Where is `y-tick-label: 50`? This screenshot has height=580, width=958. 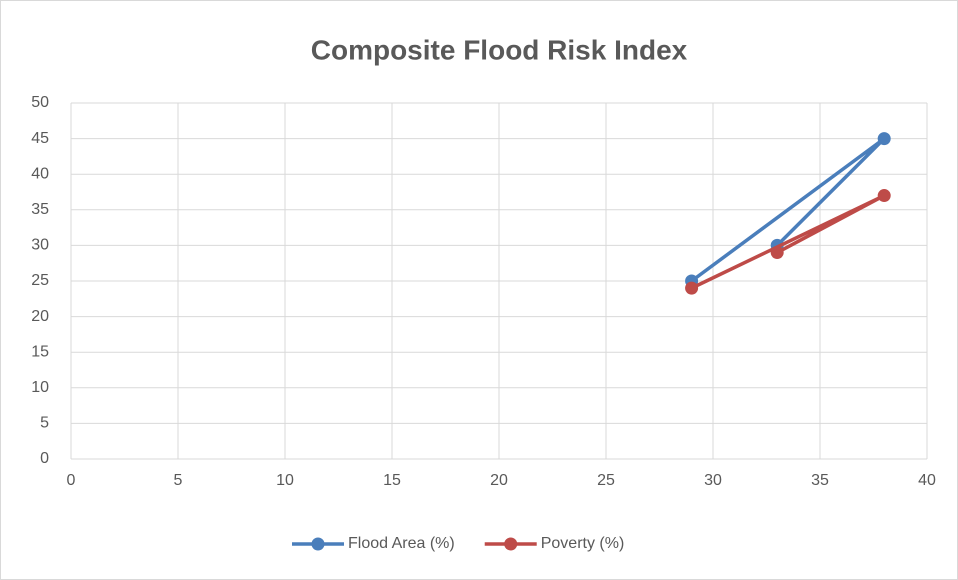 y-tick-label: 50 is located at coordinates (40, 102).